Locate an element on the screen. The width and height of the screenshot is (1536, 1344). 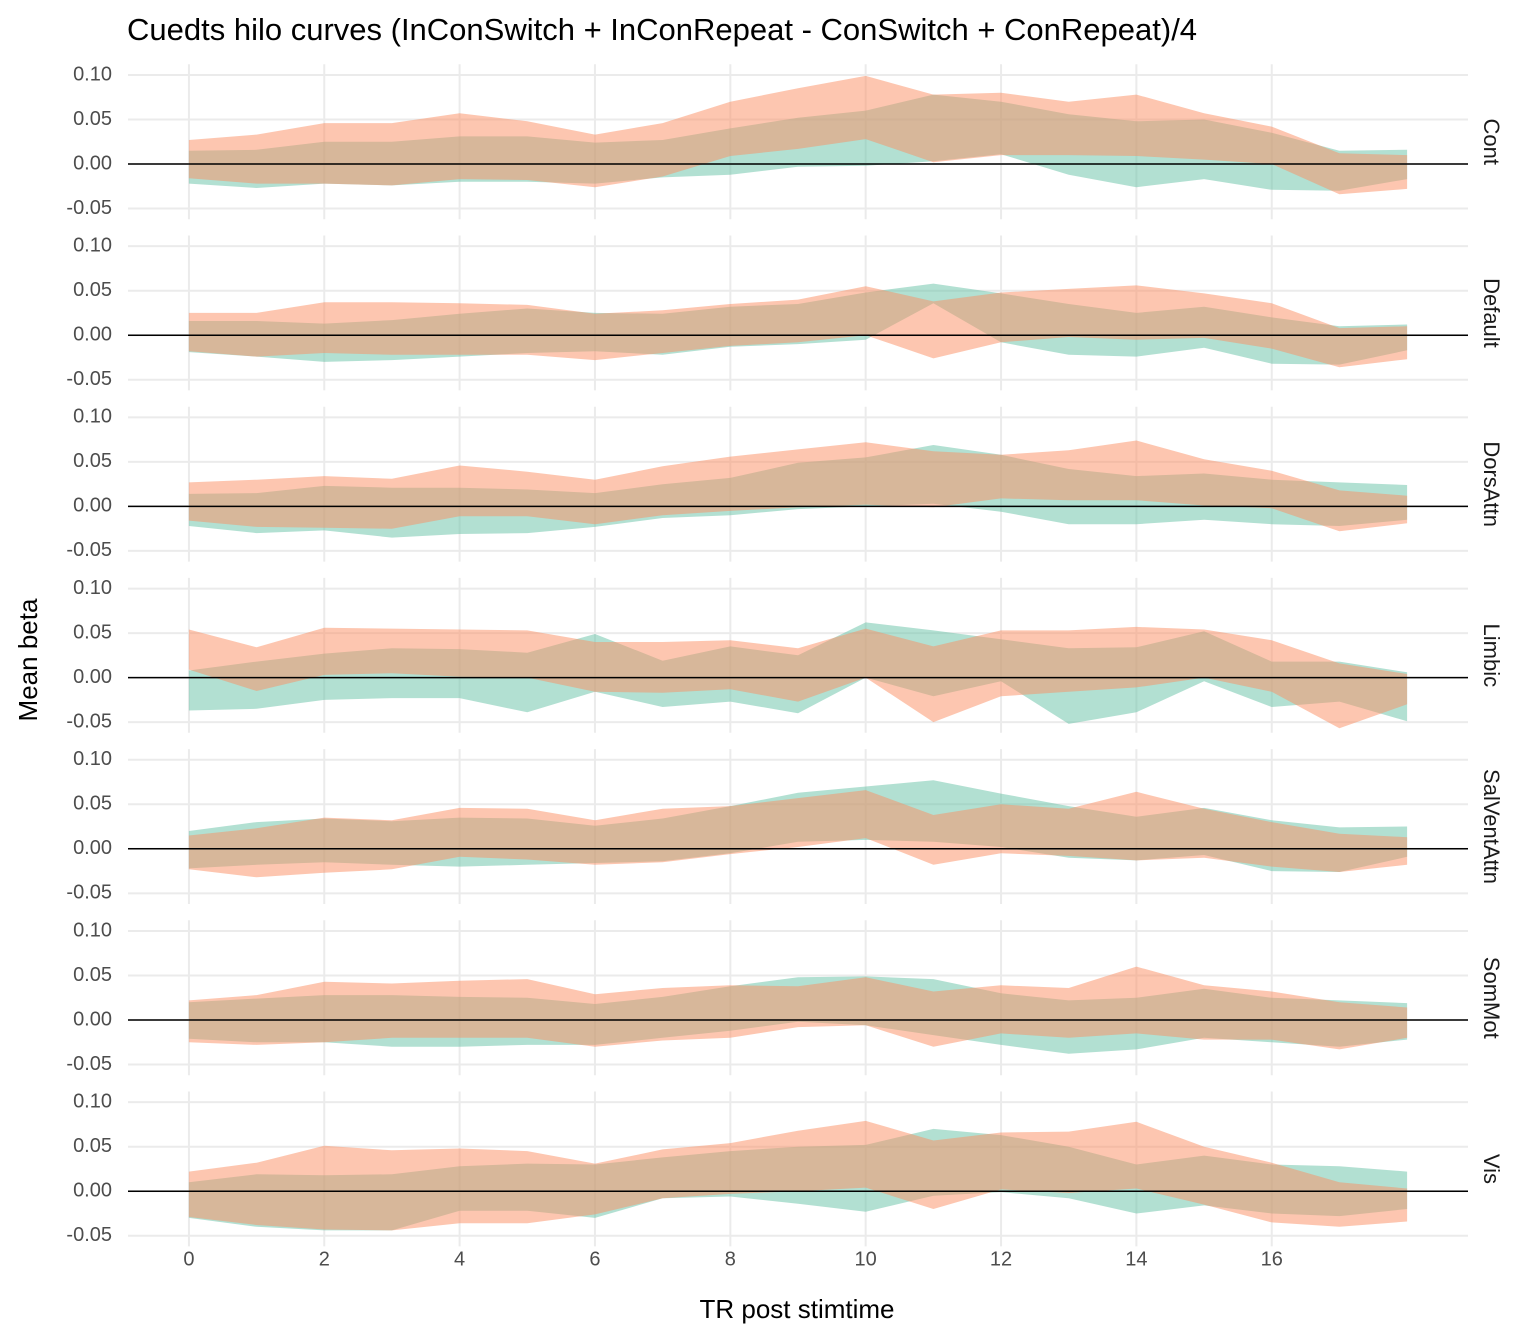
x-axis-label: TR post stimtime is located at coordinates (796, 1309).